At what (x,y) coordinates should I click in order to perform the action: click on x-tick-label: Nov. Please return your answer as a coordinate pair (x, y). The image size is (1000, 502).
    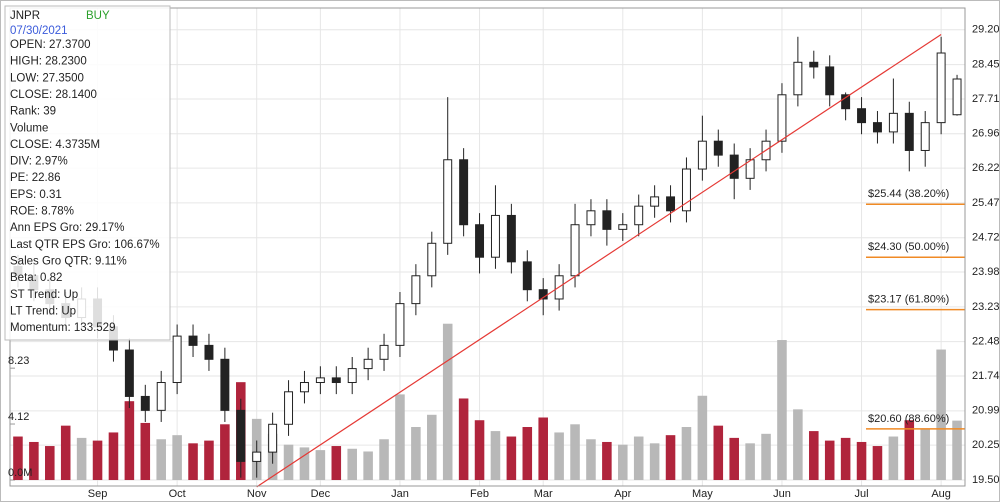
    Looking at the image, I should click on (257, 494).